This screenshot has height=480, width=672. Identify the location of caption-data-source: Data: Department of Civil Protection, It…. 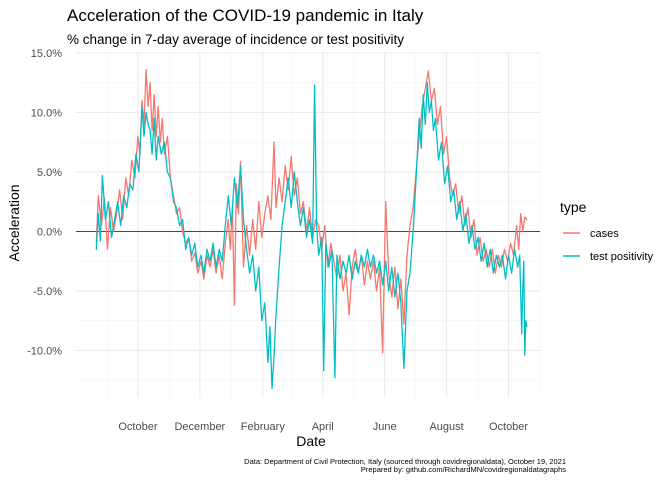
(405, 461).